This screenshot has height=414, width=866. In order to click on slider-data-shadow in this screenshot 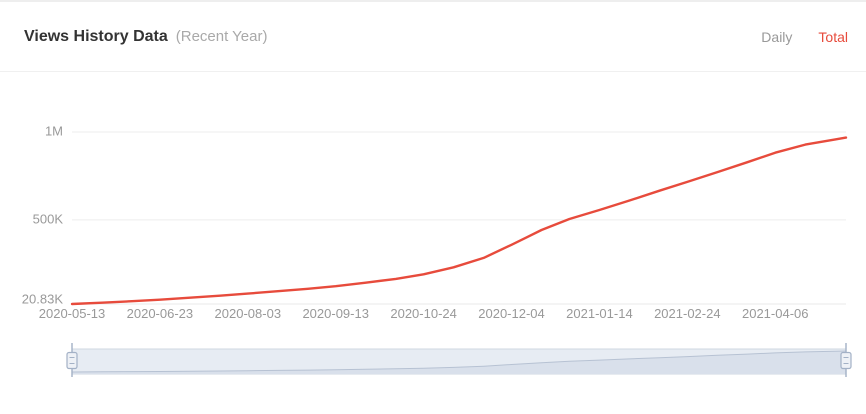, I will do `click(459, 362)`.